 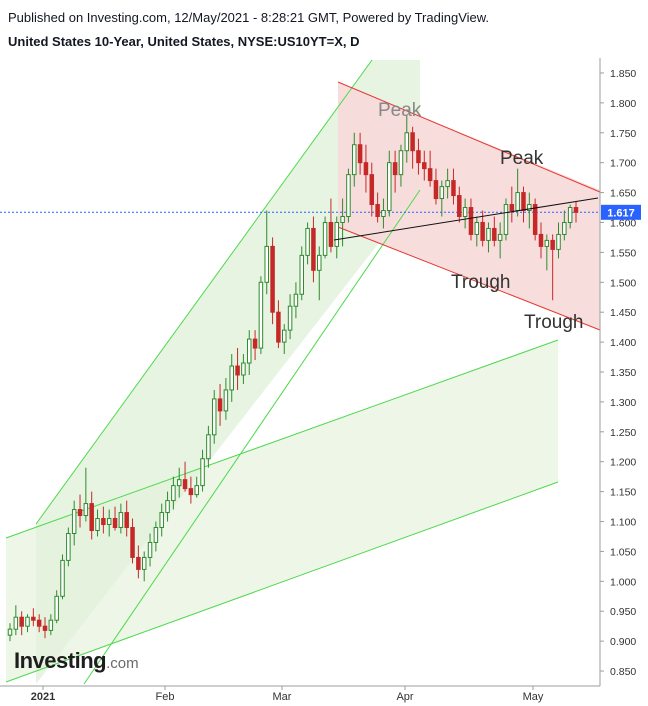 What do you see at coordinates (554, 322) in the screenshot?
I see `annotation-trough-2: Trough` at bounding box center [554, 322].